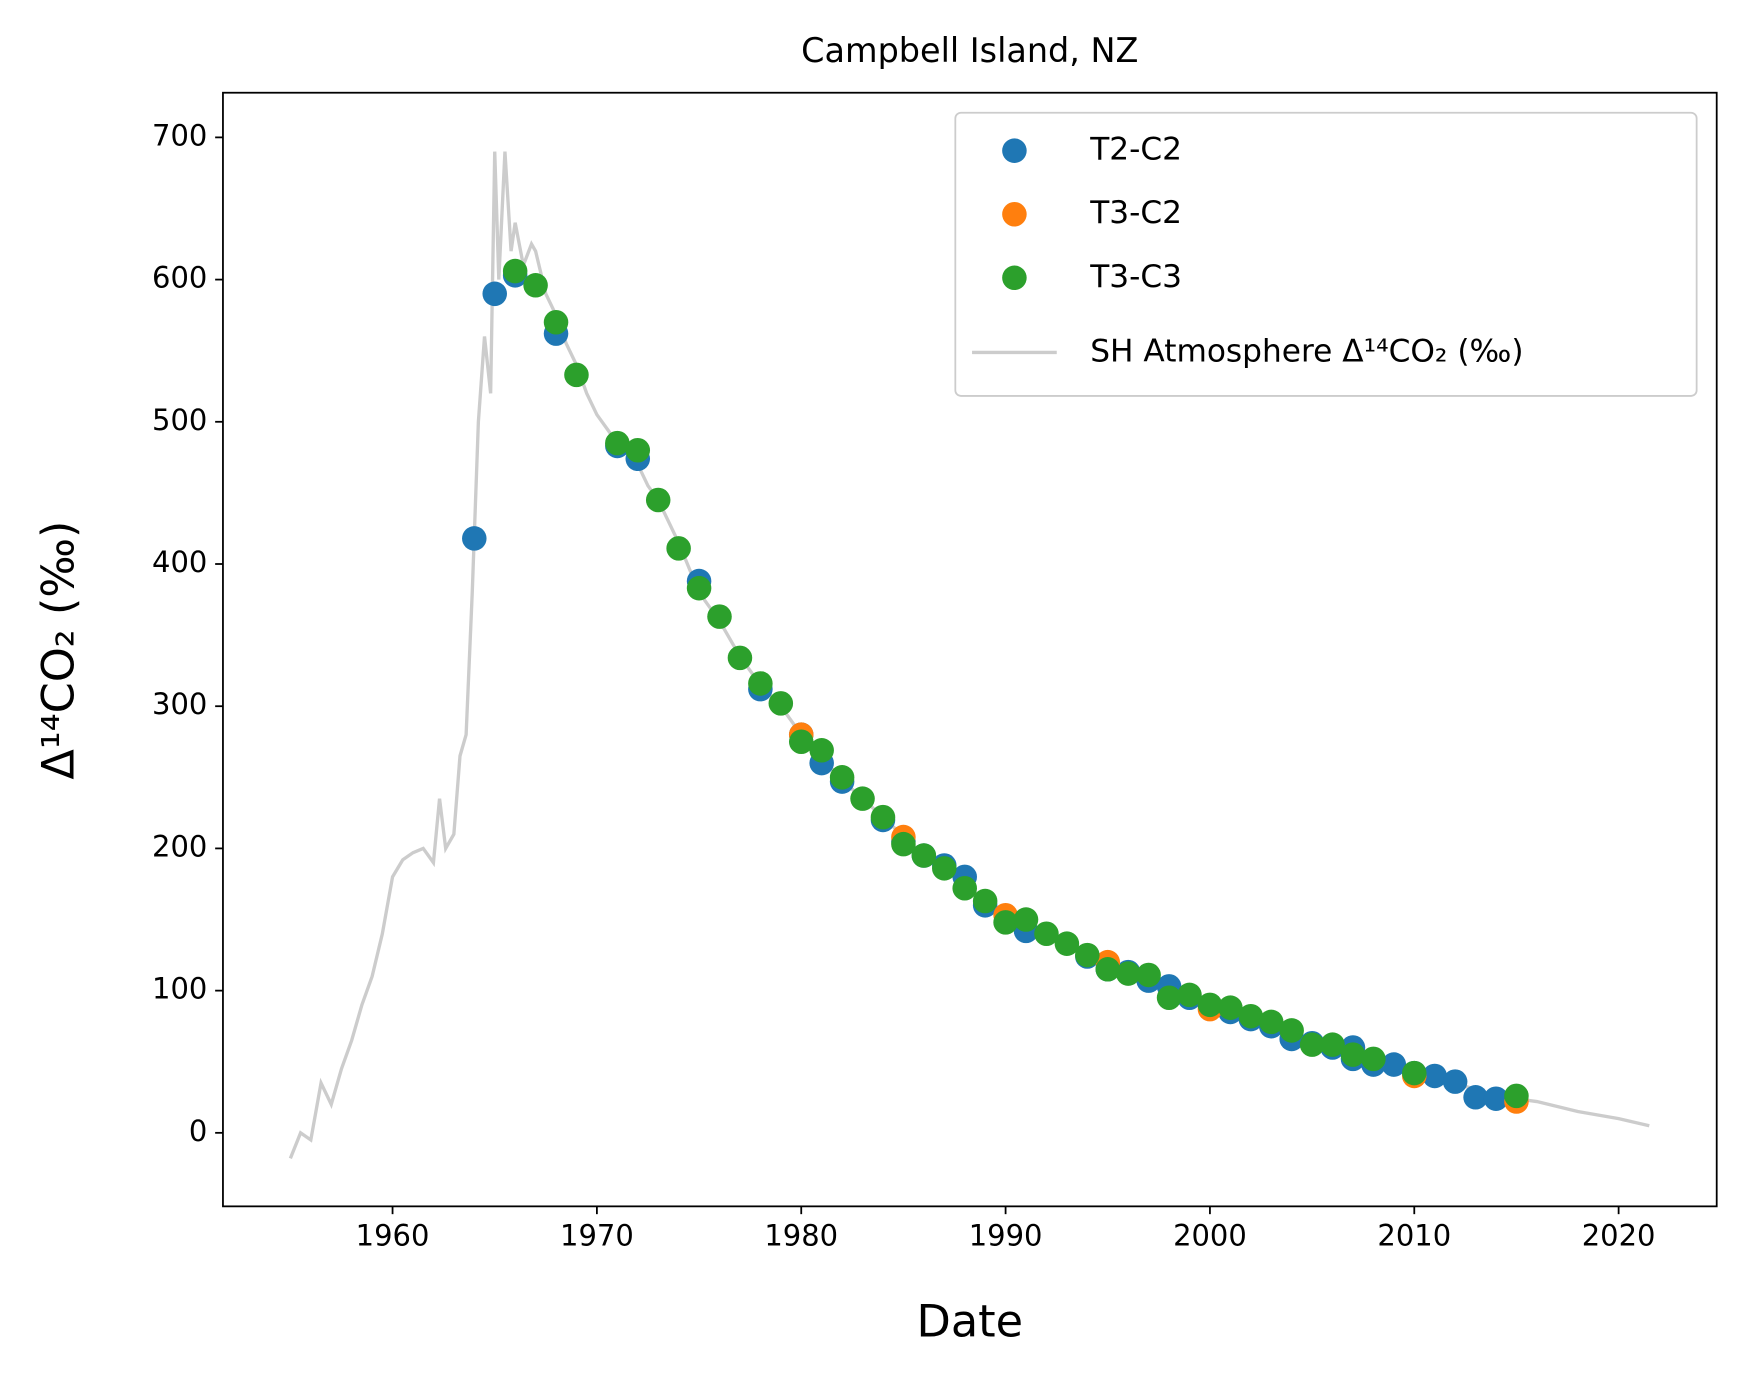  I want to click on legend-box, so click(1326, 254).